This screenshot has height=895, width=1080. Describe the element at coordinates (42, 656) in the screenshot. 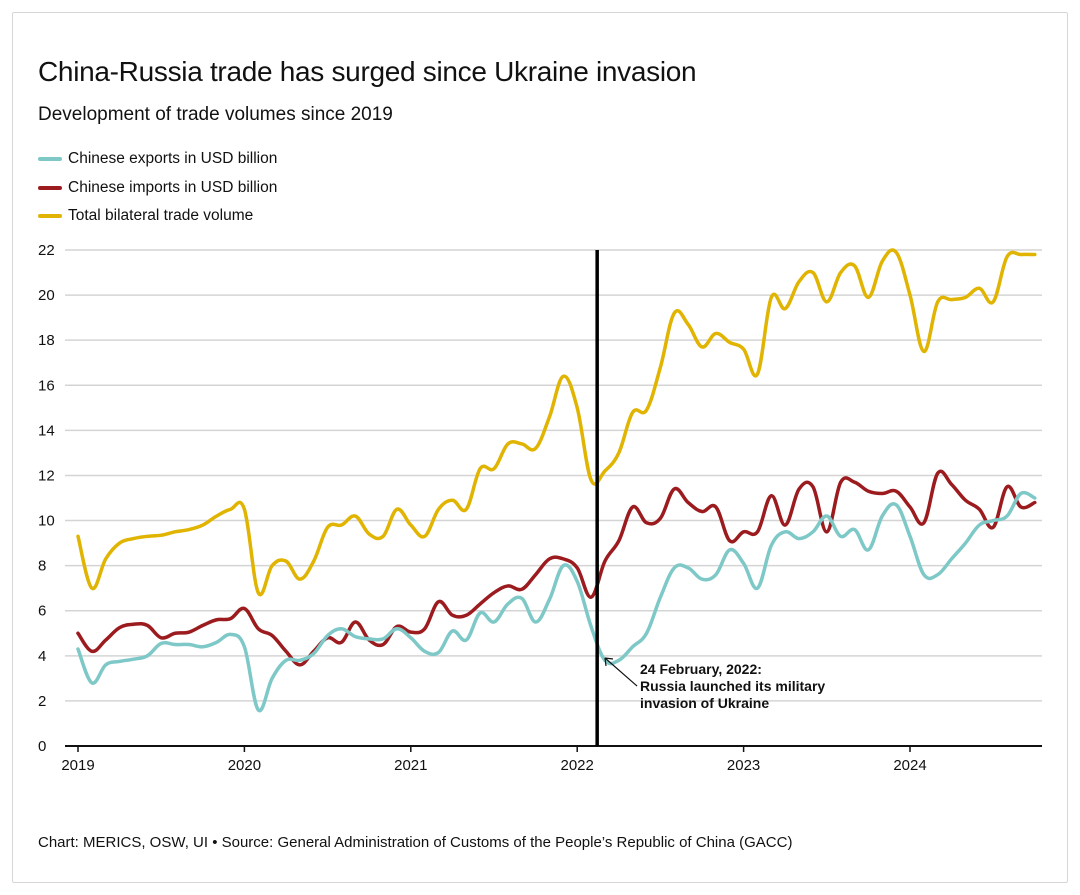

I see `y-tick-label: 4` at that location.